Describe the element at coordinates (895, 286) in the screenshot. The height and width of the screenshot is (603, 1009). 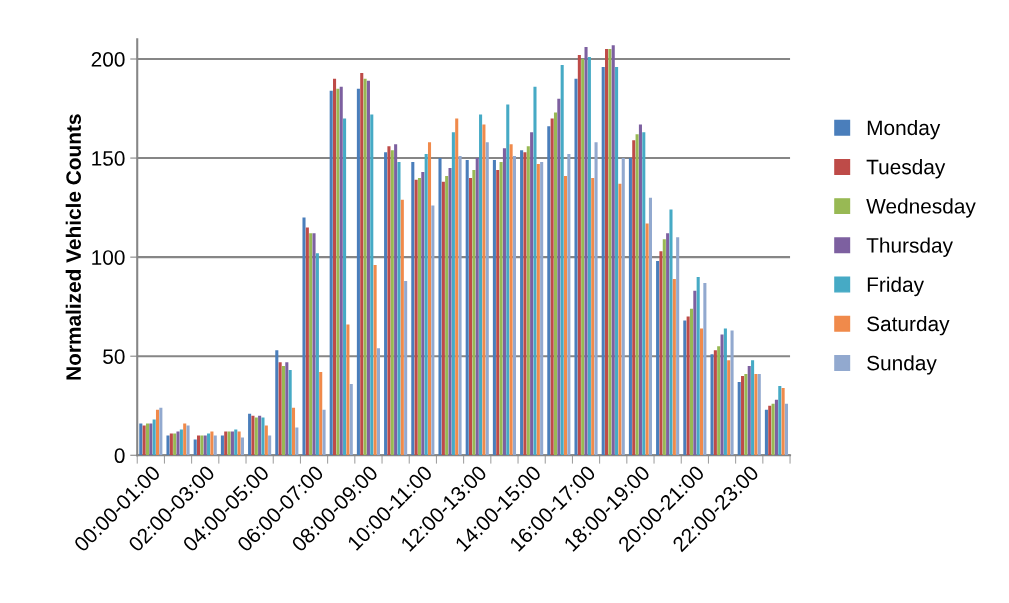
I see `legend-label: Friday` at that location.